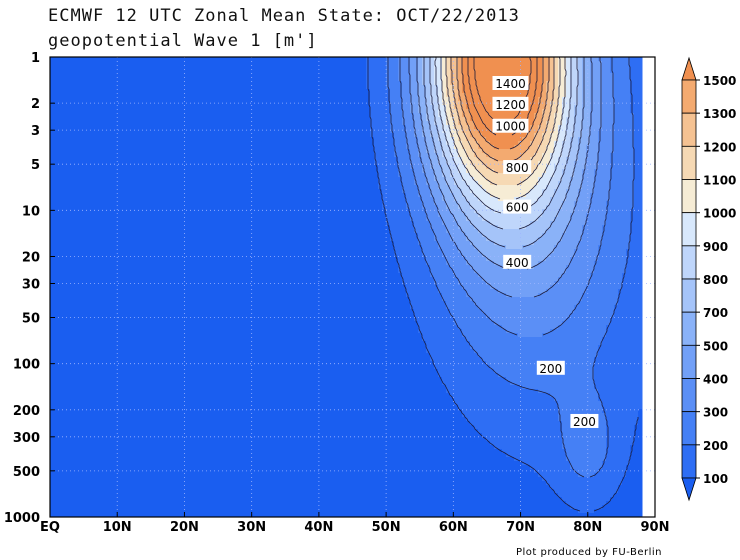 The width and height of the screenshot is (740, 560). I want to click on colorbar-bottom-arrow, so click(689, 489).